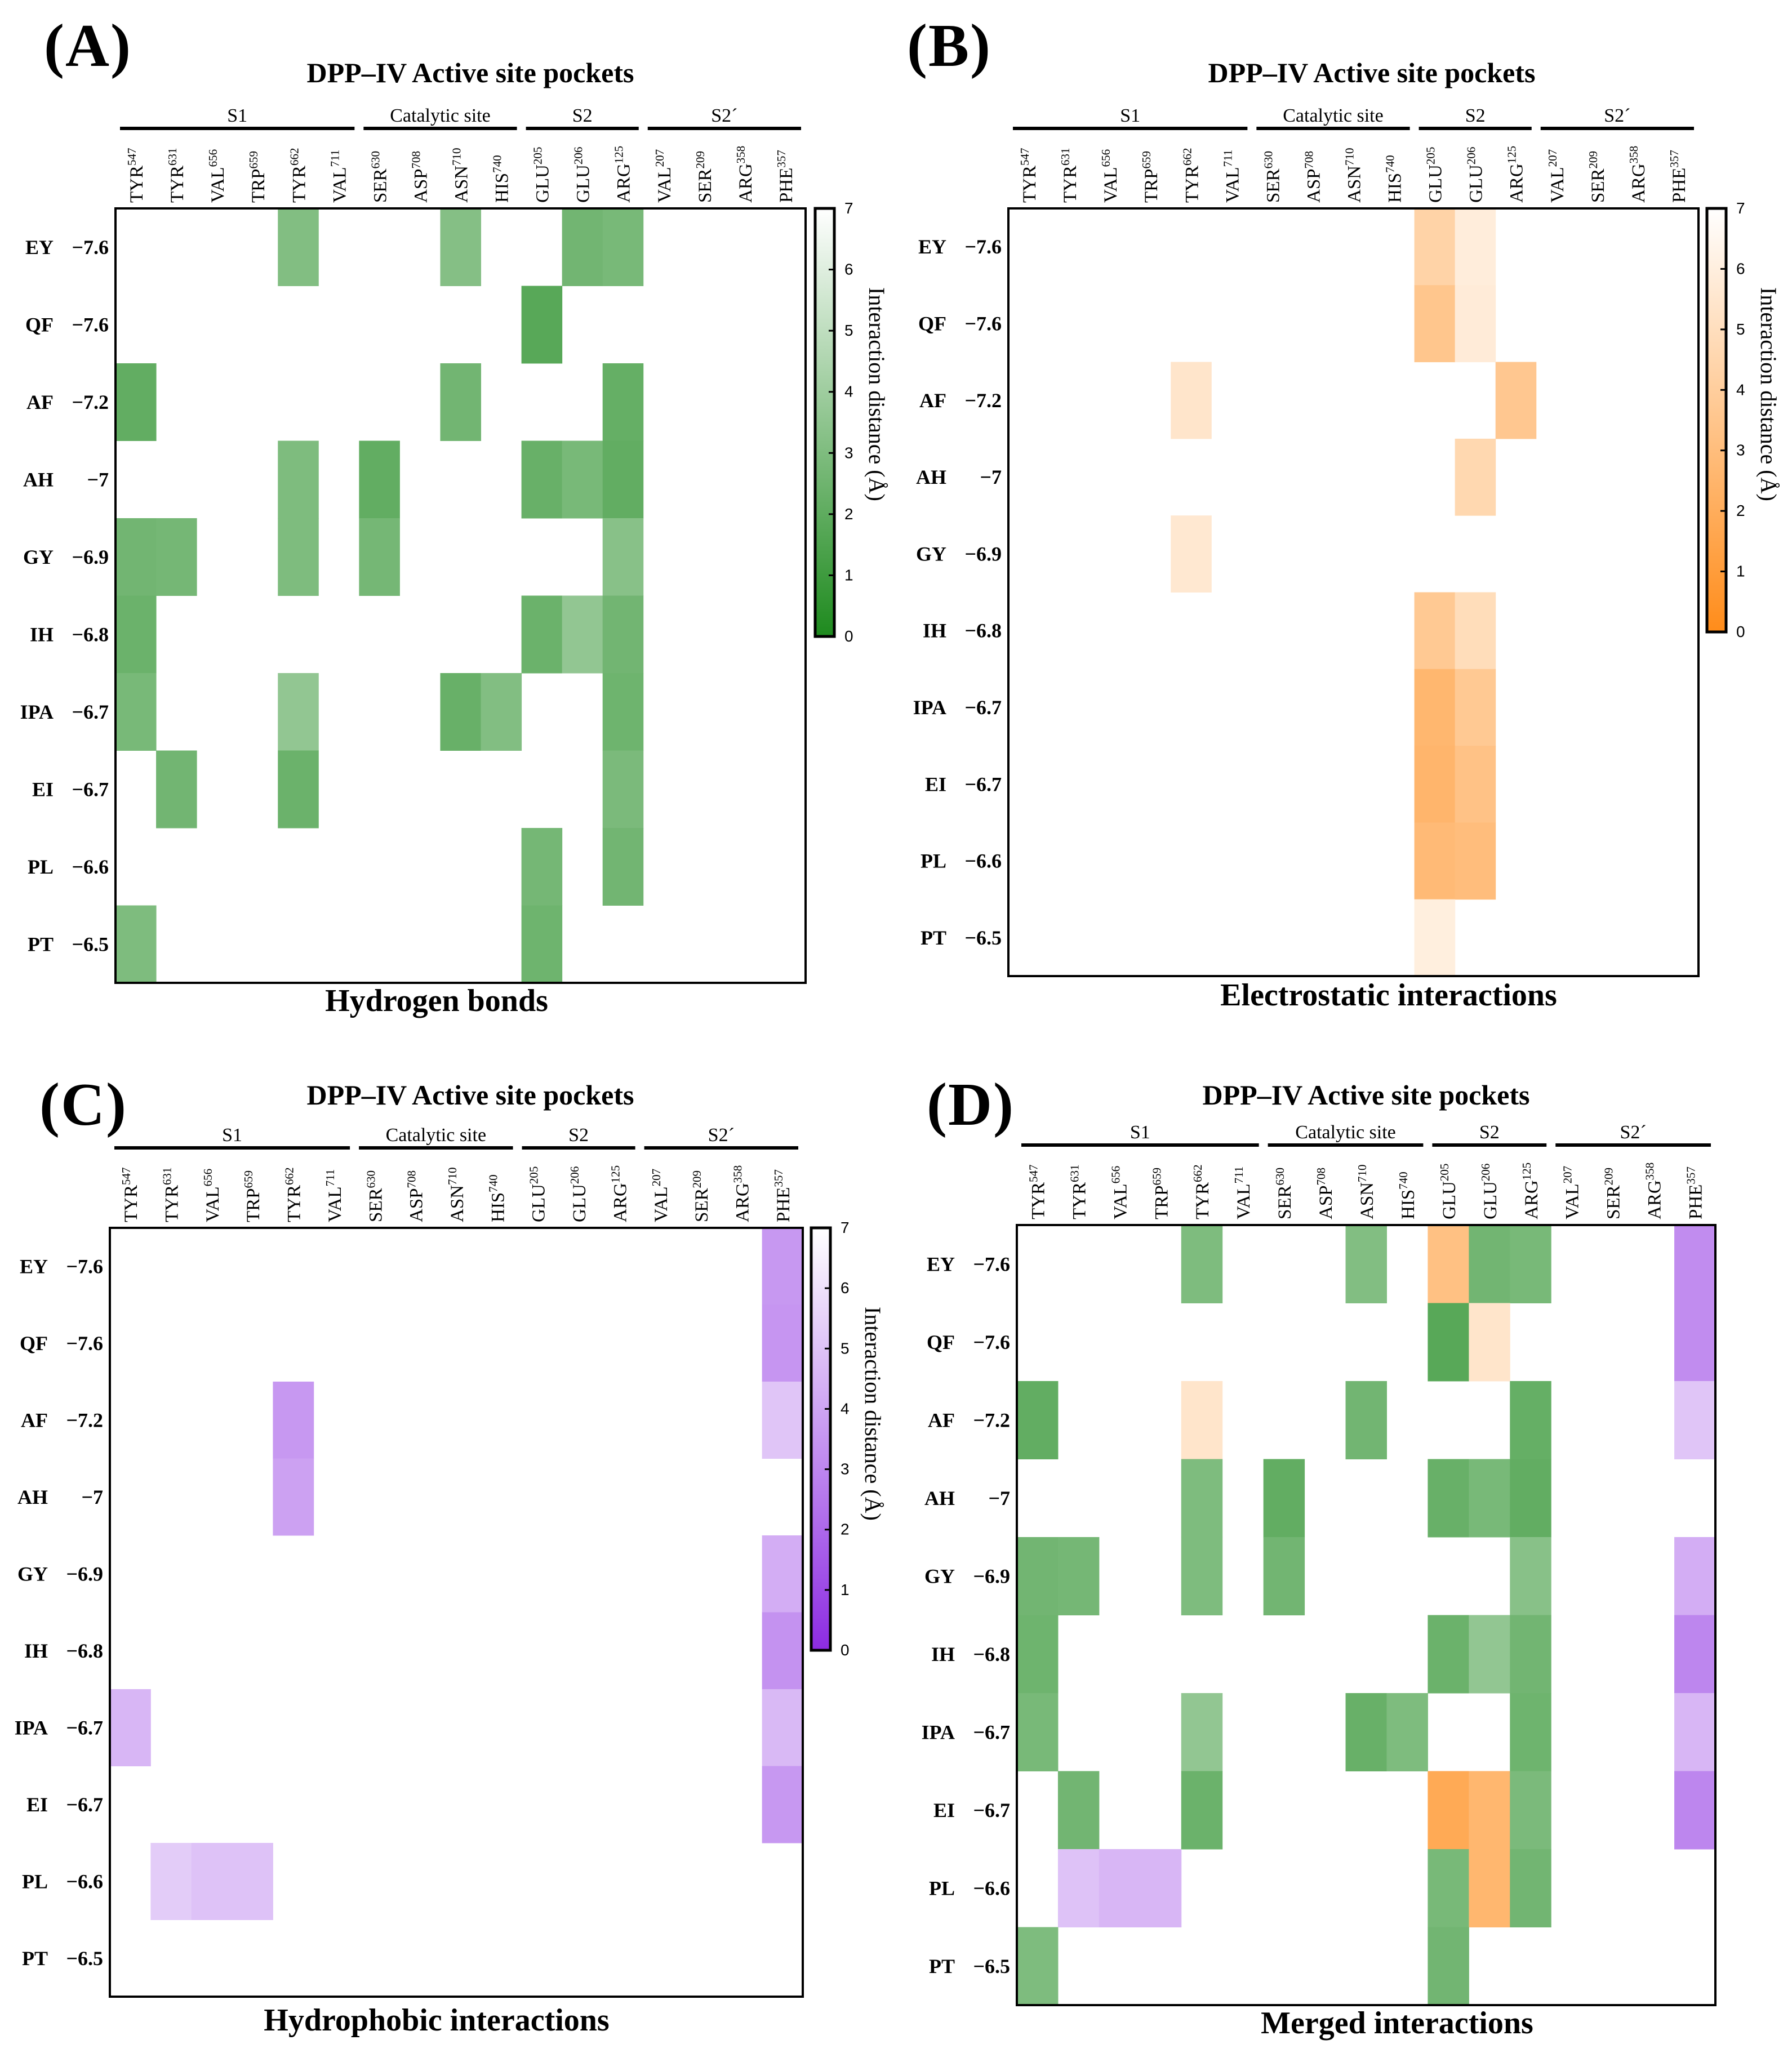  What do you see at coordinates (1313, 177) in the screenshot?
I see `column-label-residue: ASP708` at bounding box center [1313, 177].